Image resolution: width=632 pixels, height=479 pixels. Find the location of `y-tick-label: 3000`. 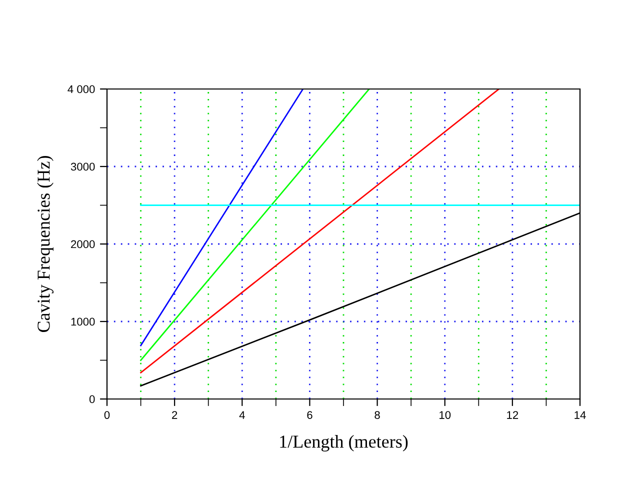

y-tick-label: 3000 is located at coordinates (82, 166).